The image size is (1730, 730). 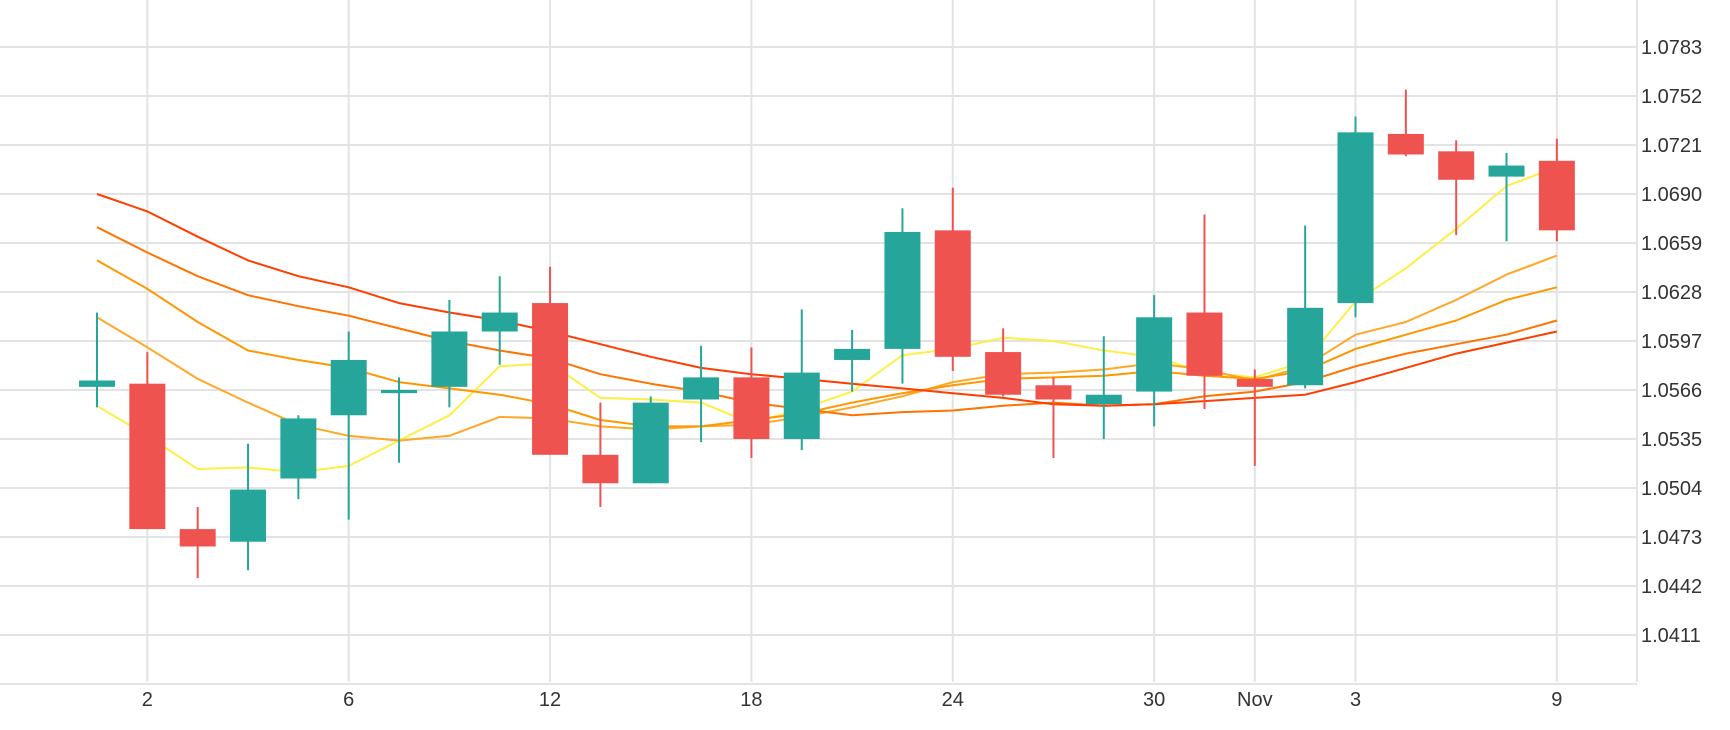 What do you see at coordinates (751, 700) in the screenshot?
I see `x-tick-label: 18` at bounding box center [751, 700].